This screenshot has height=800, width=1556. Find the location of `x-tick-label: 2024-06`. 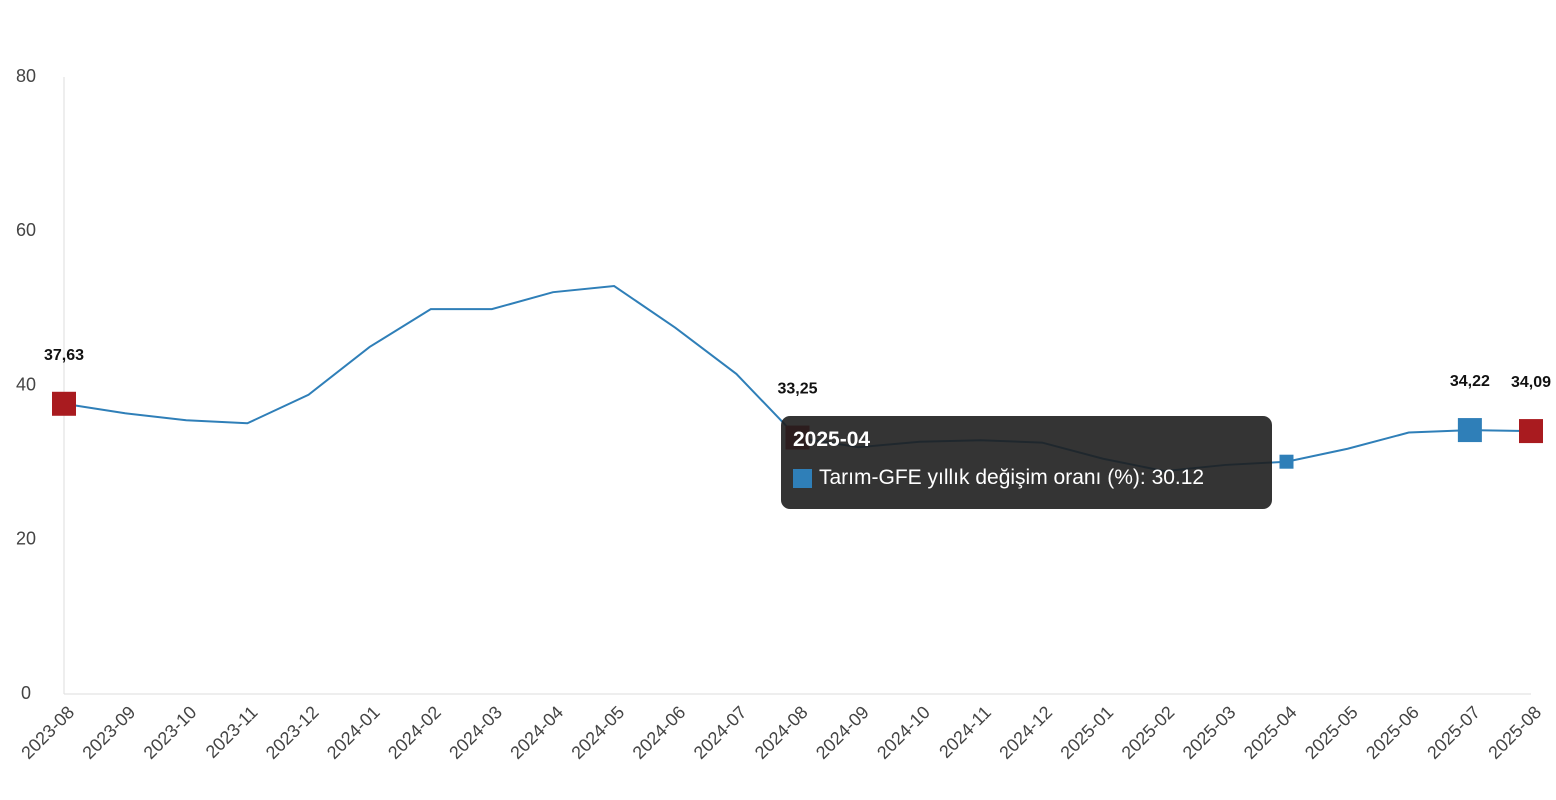

x-tick-label: 2024-06 is located at coordinates (659, 732).